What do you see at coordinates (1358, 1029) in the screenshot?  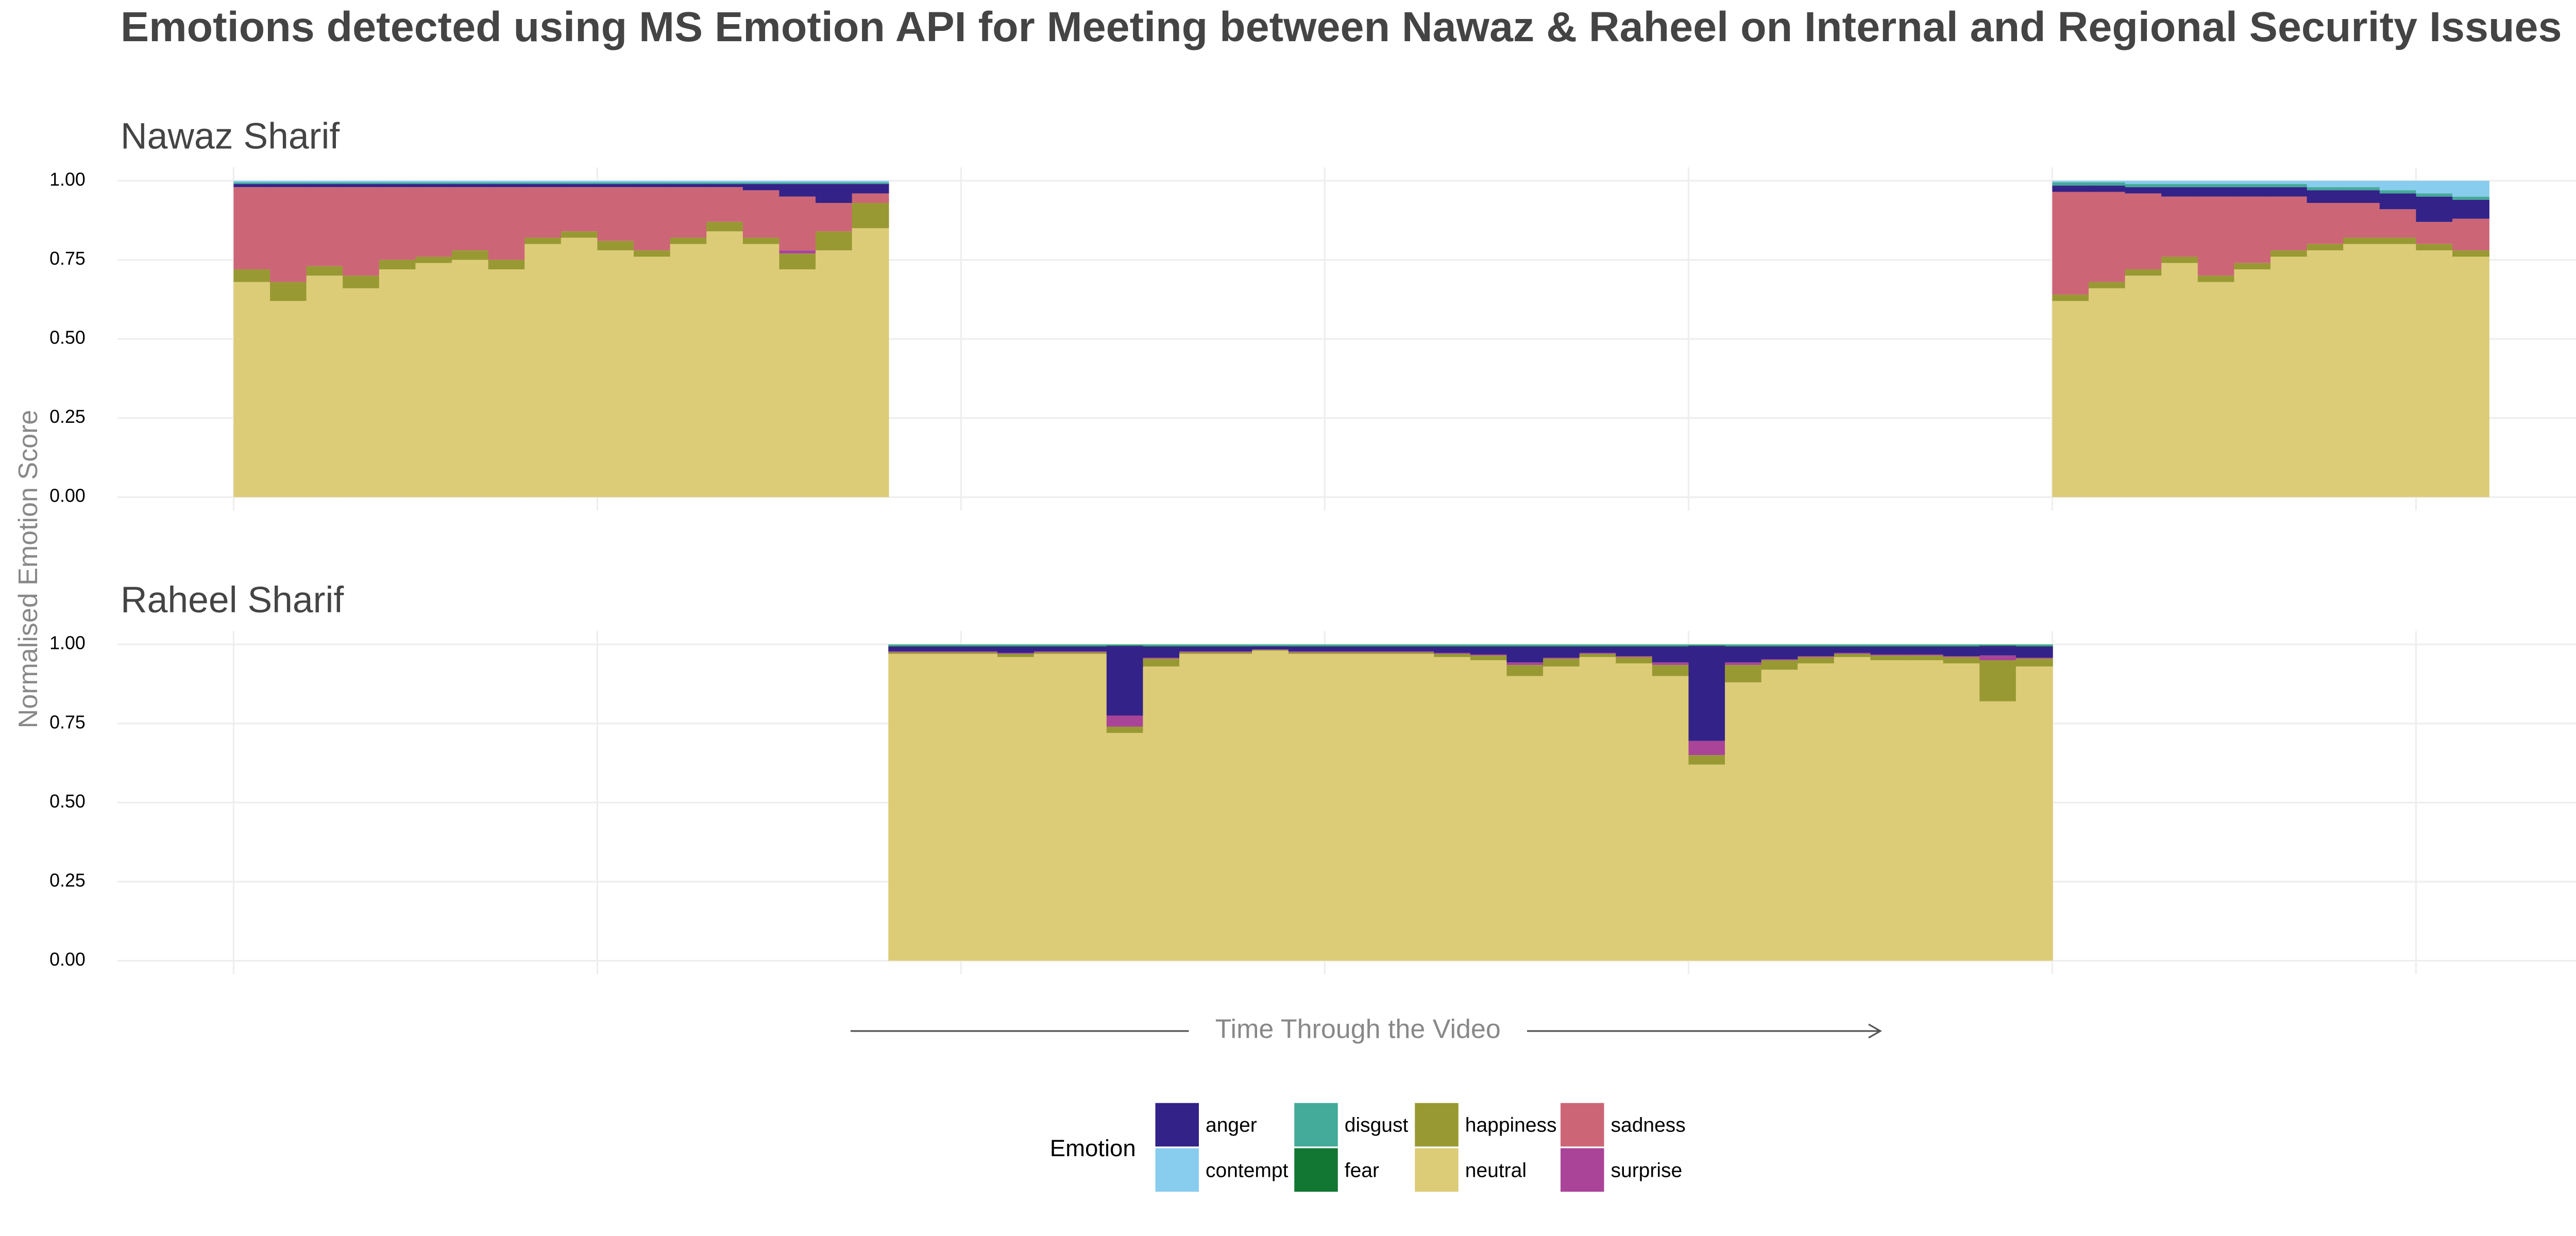 I see `x-axis-label: Time Through the Video` at bounding box center [1358, 1029].